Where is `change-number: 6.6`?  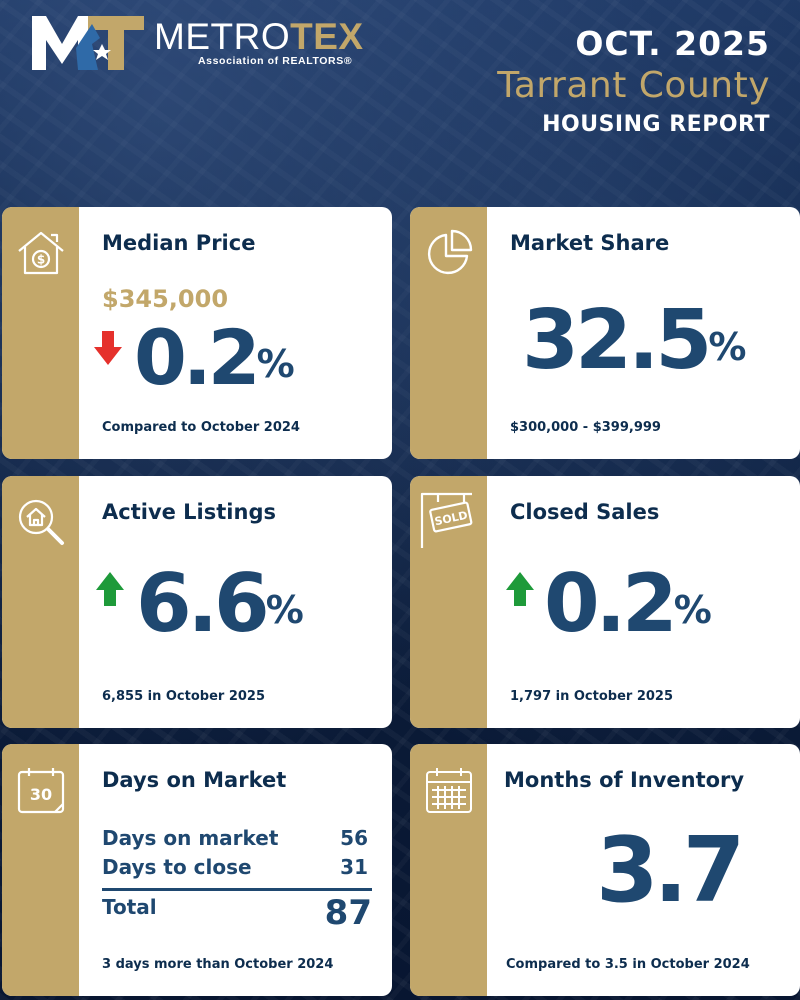 change-number: 6.6 is located at coordinates (203, 603).